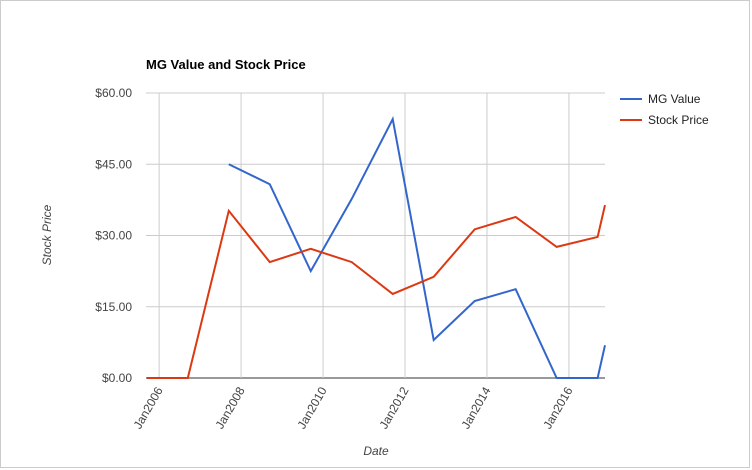 The height and width of the screenshot is (470, 752). What do you see at coordinates (376, 451) in the screenshot?
I see `x-axis-title: Date` at bounding box center [376, 451].